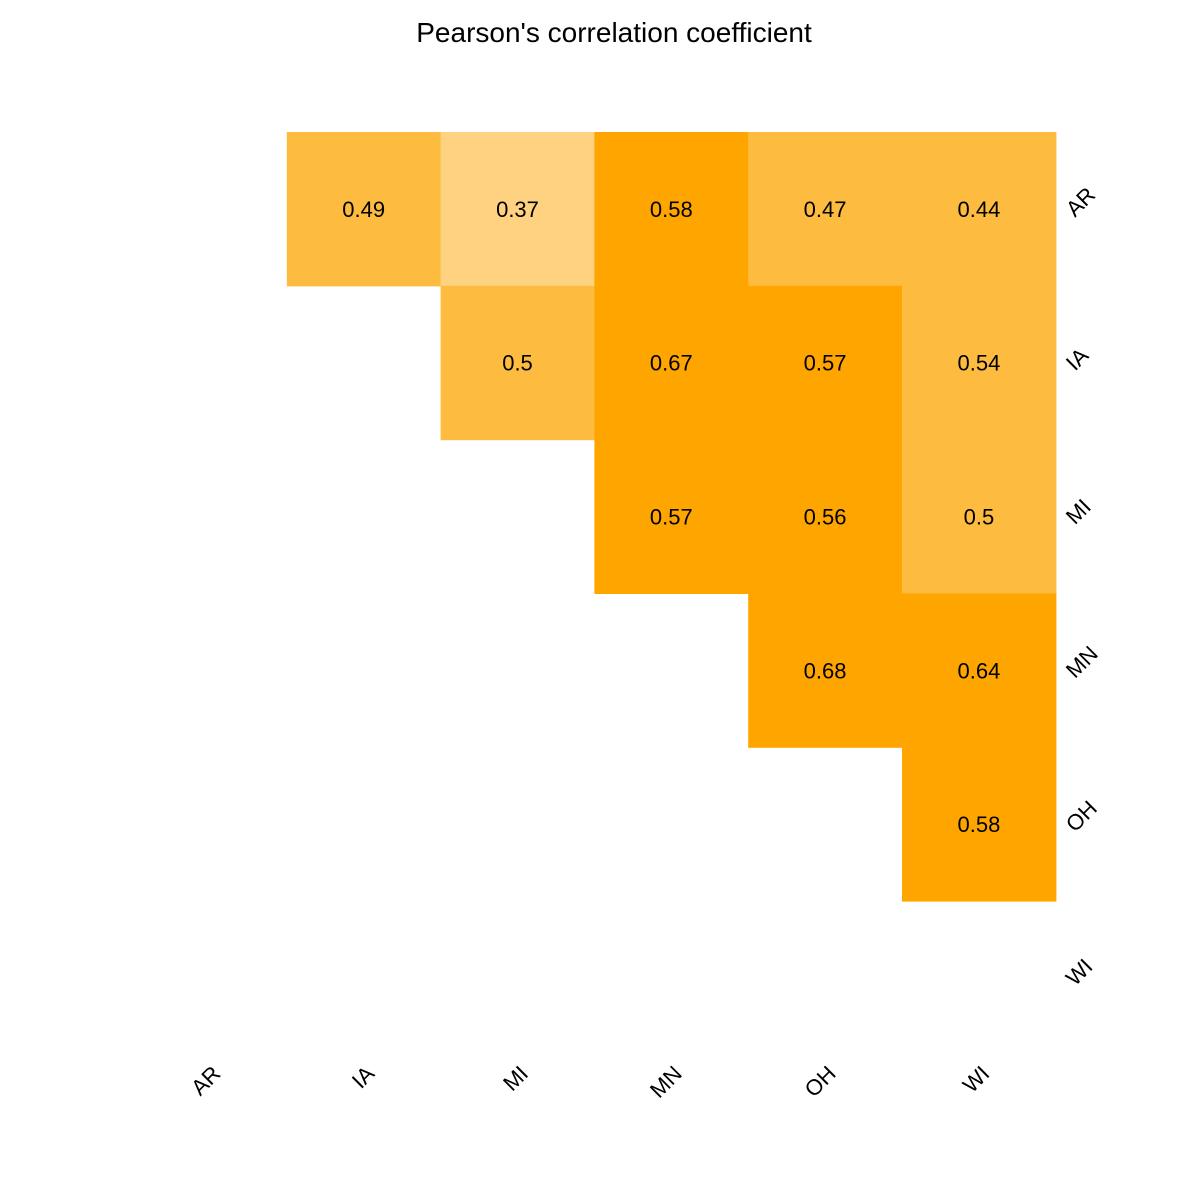 The width and height of the screenshot is (1200, 1200). I want to click on heatmap-cell-mn-wi, so click(979, 670).